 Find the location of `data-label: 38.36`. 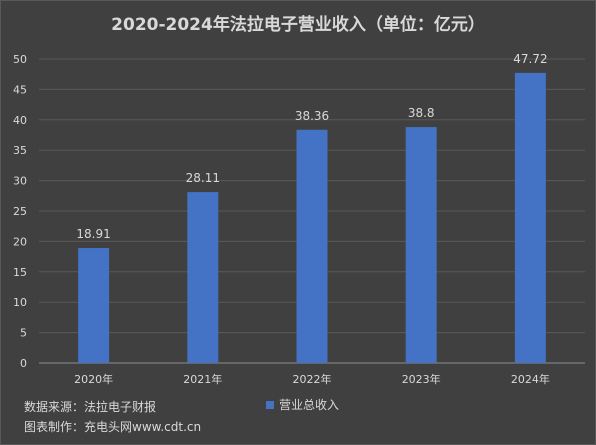

data-label: 38.36 is located at coordinates (312, 116).